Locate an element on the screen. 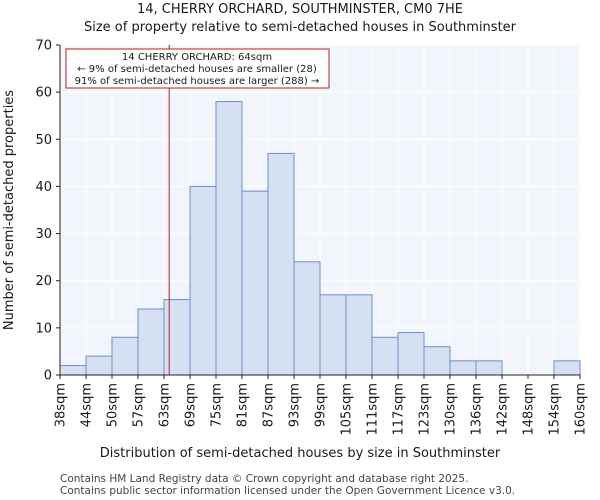 This screenshot has width=600, height=500. x-tick-label: 117sqm is located at coordinates (399, 409).